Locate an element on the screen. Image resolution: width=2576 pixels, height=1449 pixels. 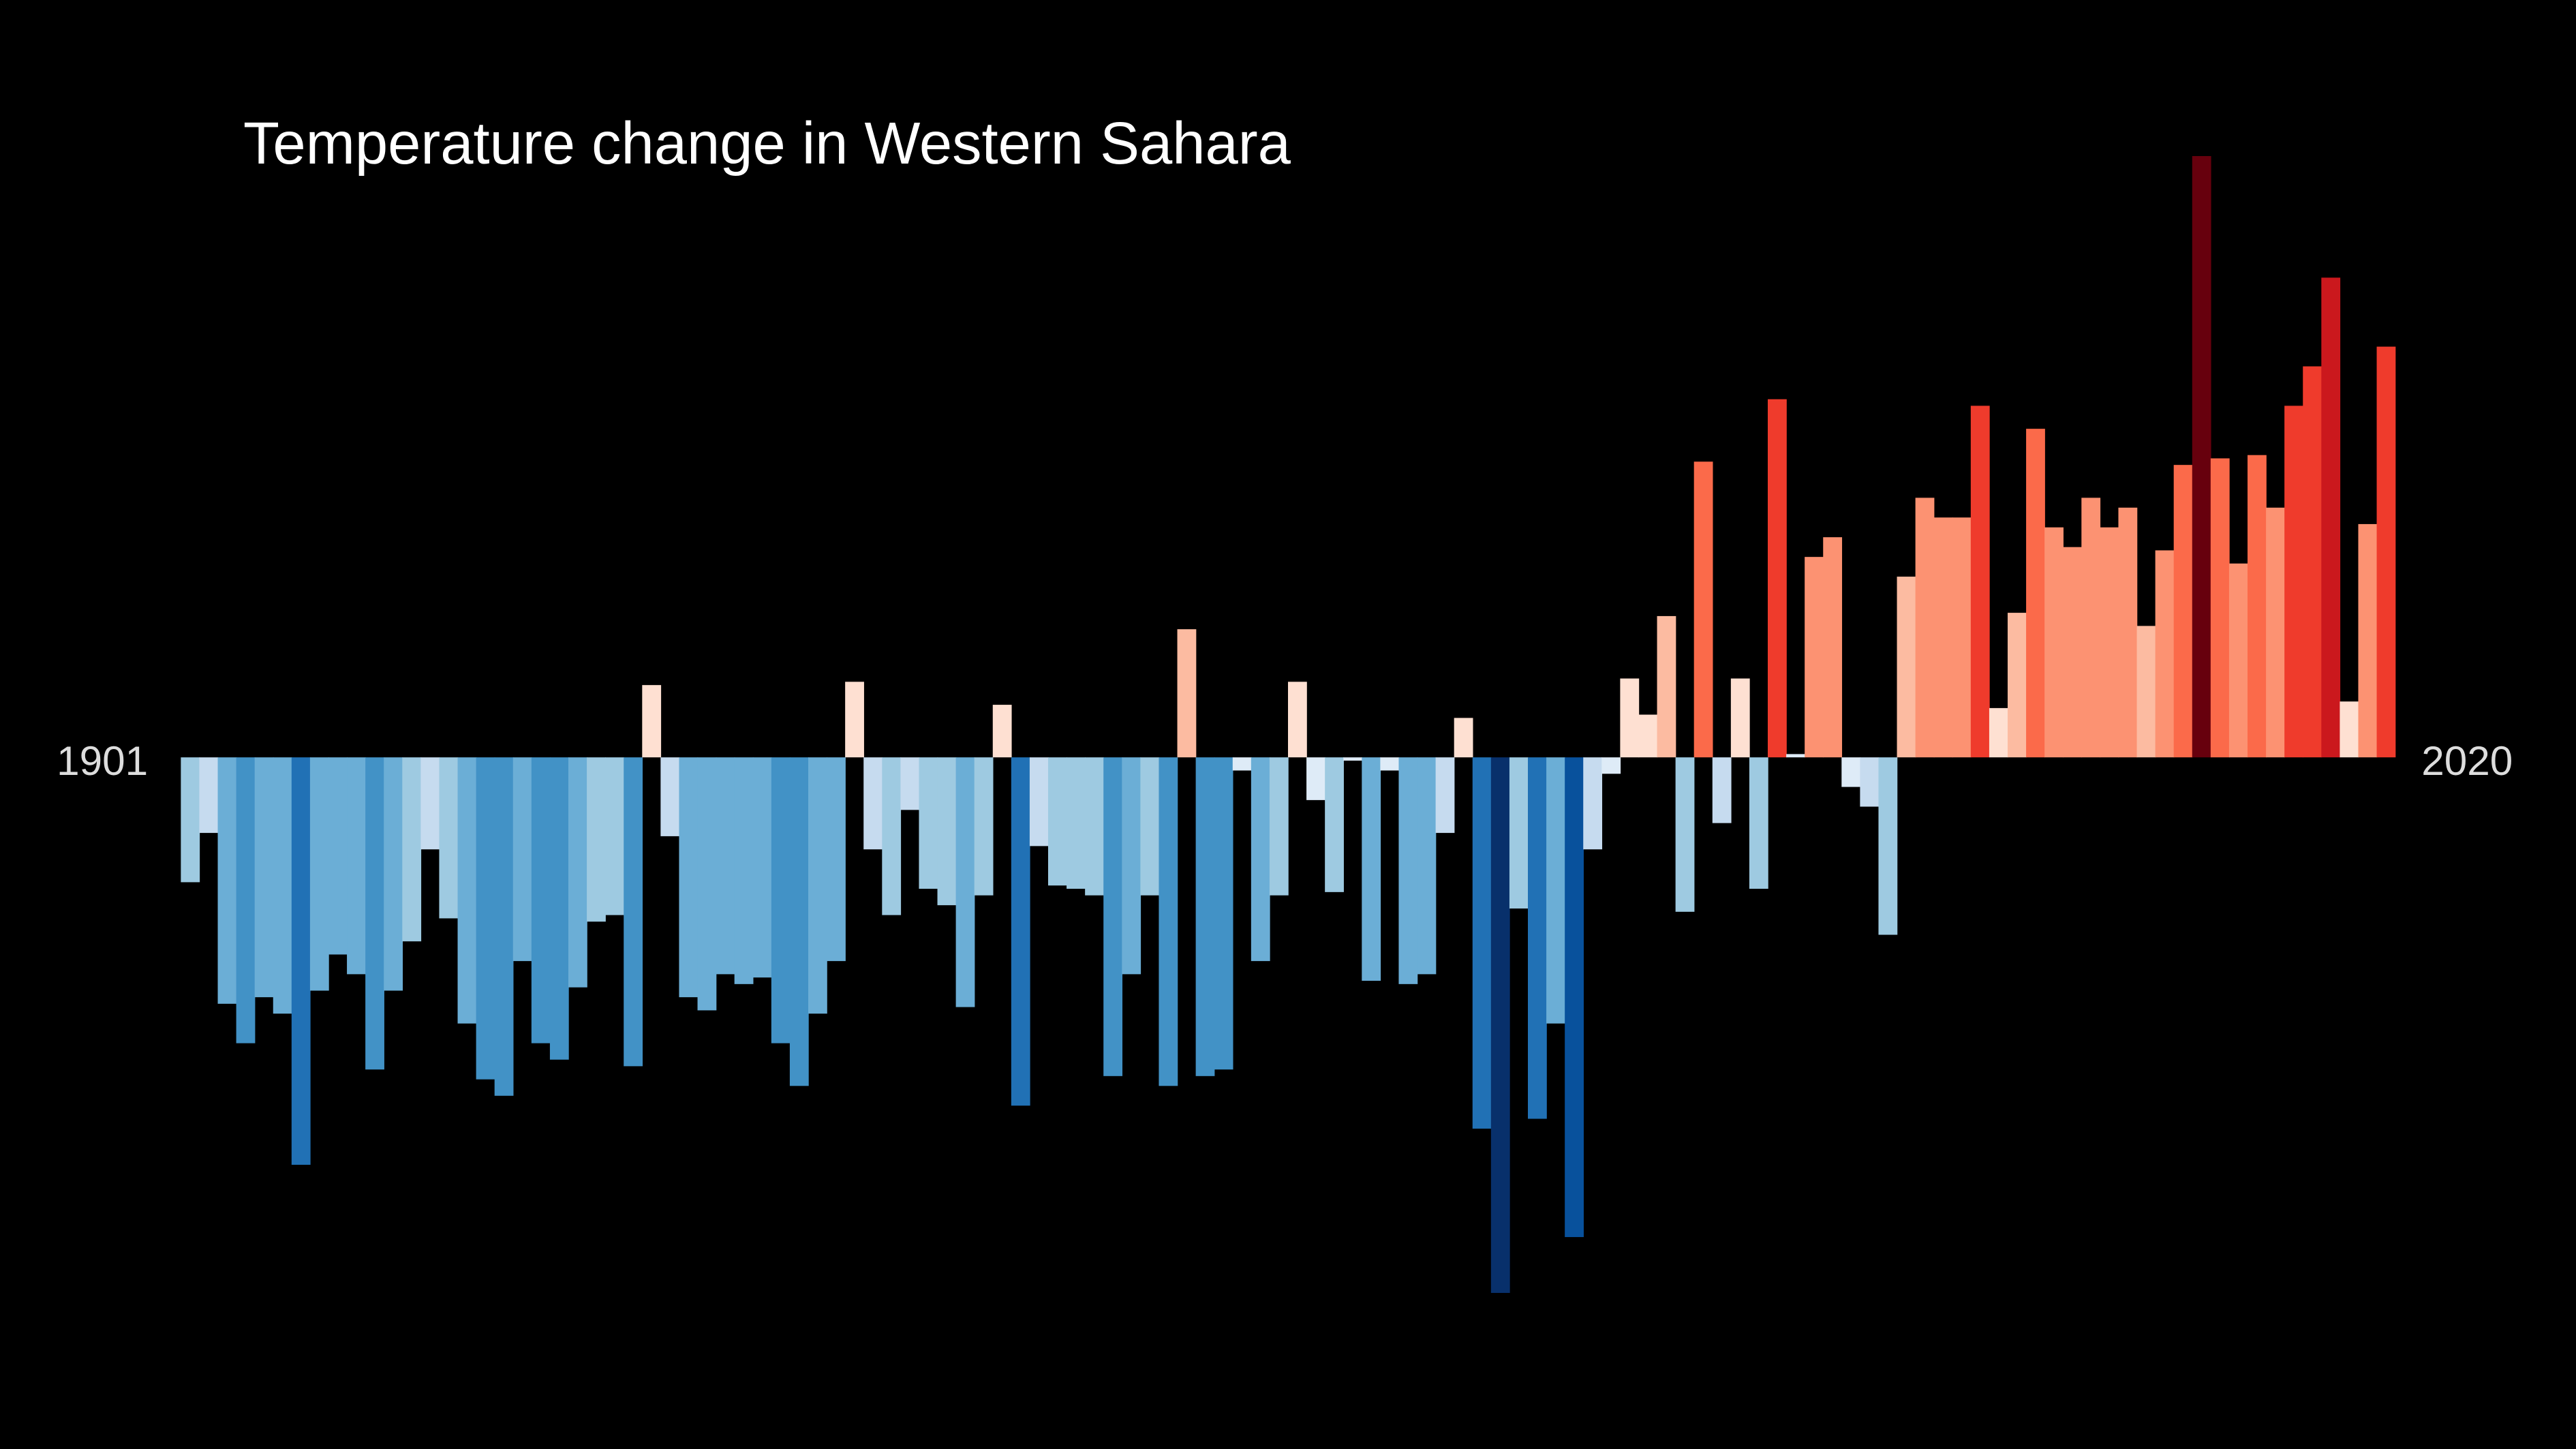
chart-title: Temperature change in Western Sahara is located at coordinates (767, 144).